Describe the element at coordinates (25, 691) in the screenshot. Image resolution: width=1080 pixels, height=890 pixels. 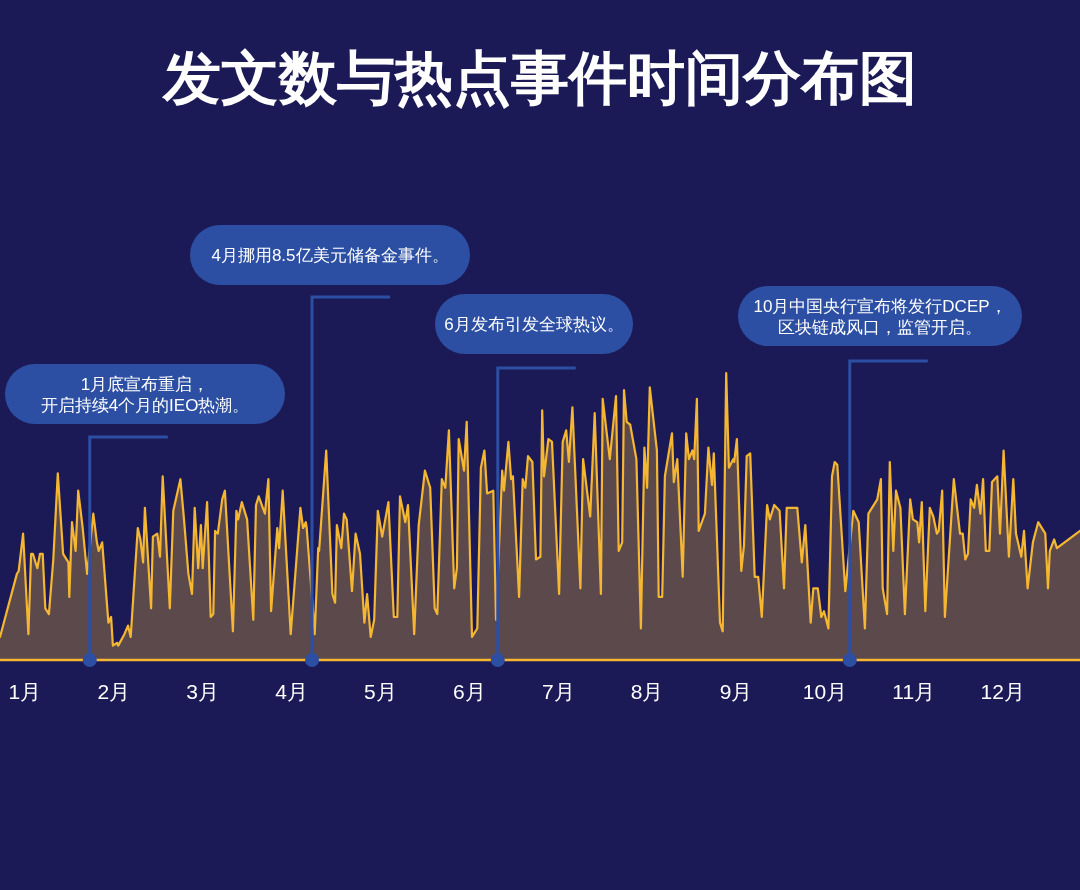
I see `x-tick-label: 1月` at that location.